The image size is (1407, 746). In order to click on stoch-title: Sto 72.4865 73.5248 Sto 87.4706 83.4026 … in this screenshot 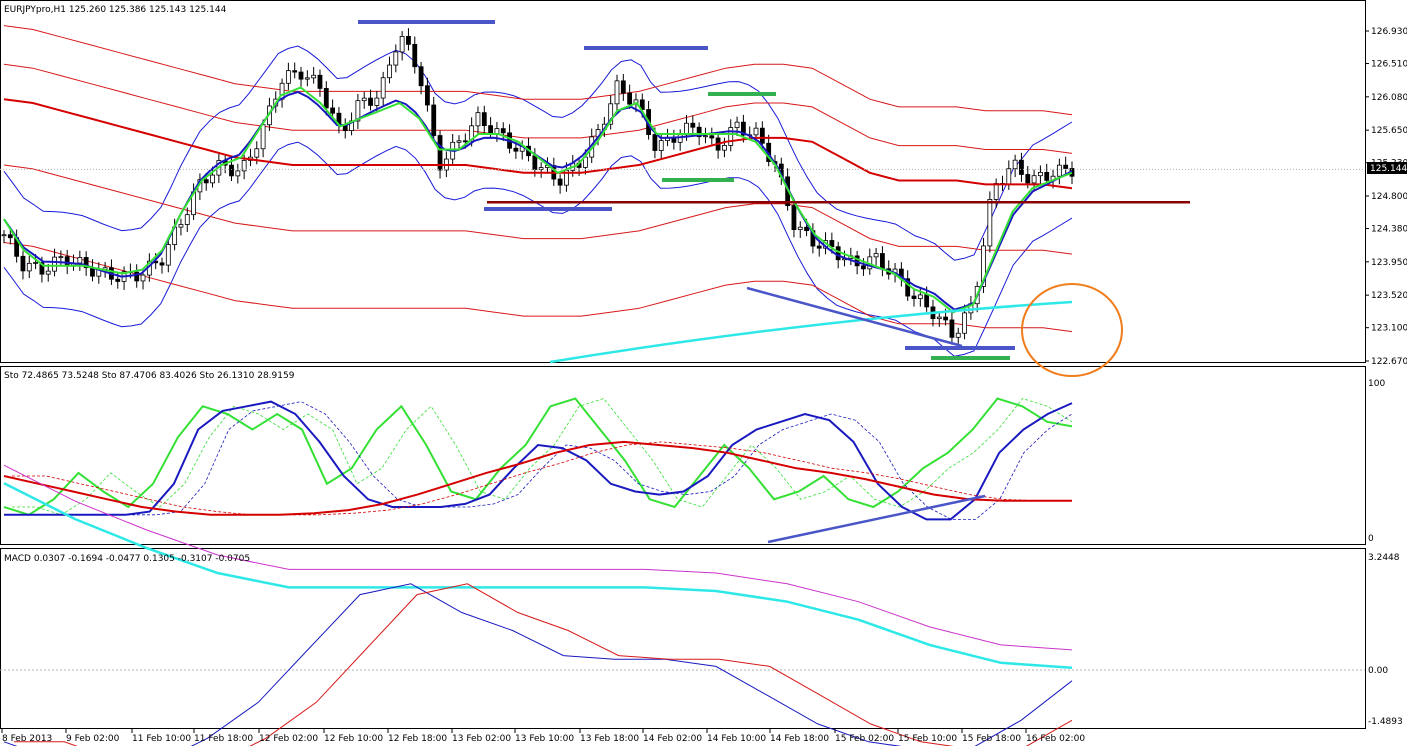, I will do `click(149, 376)`.